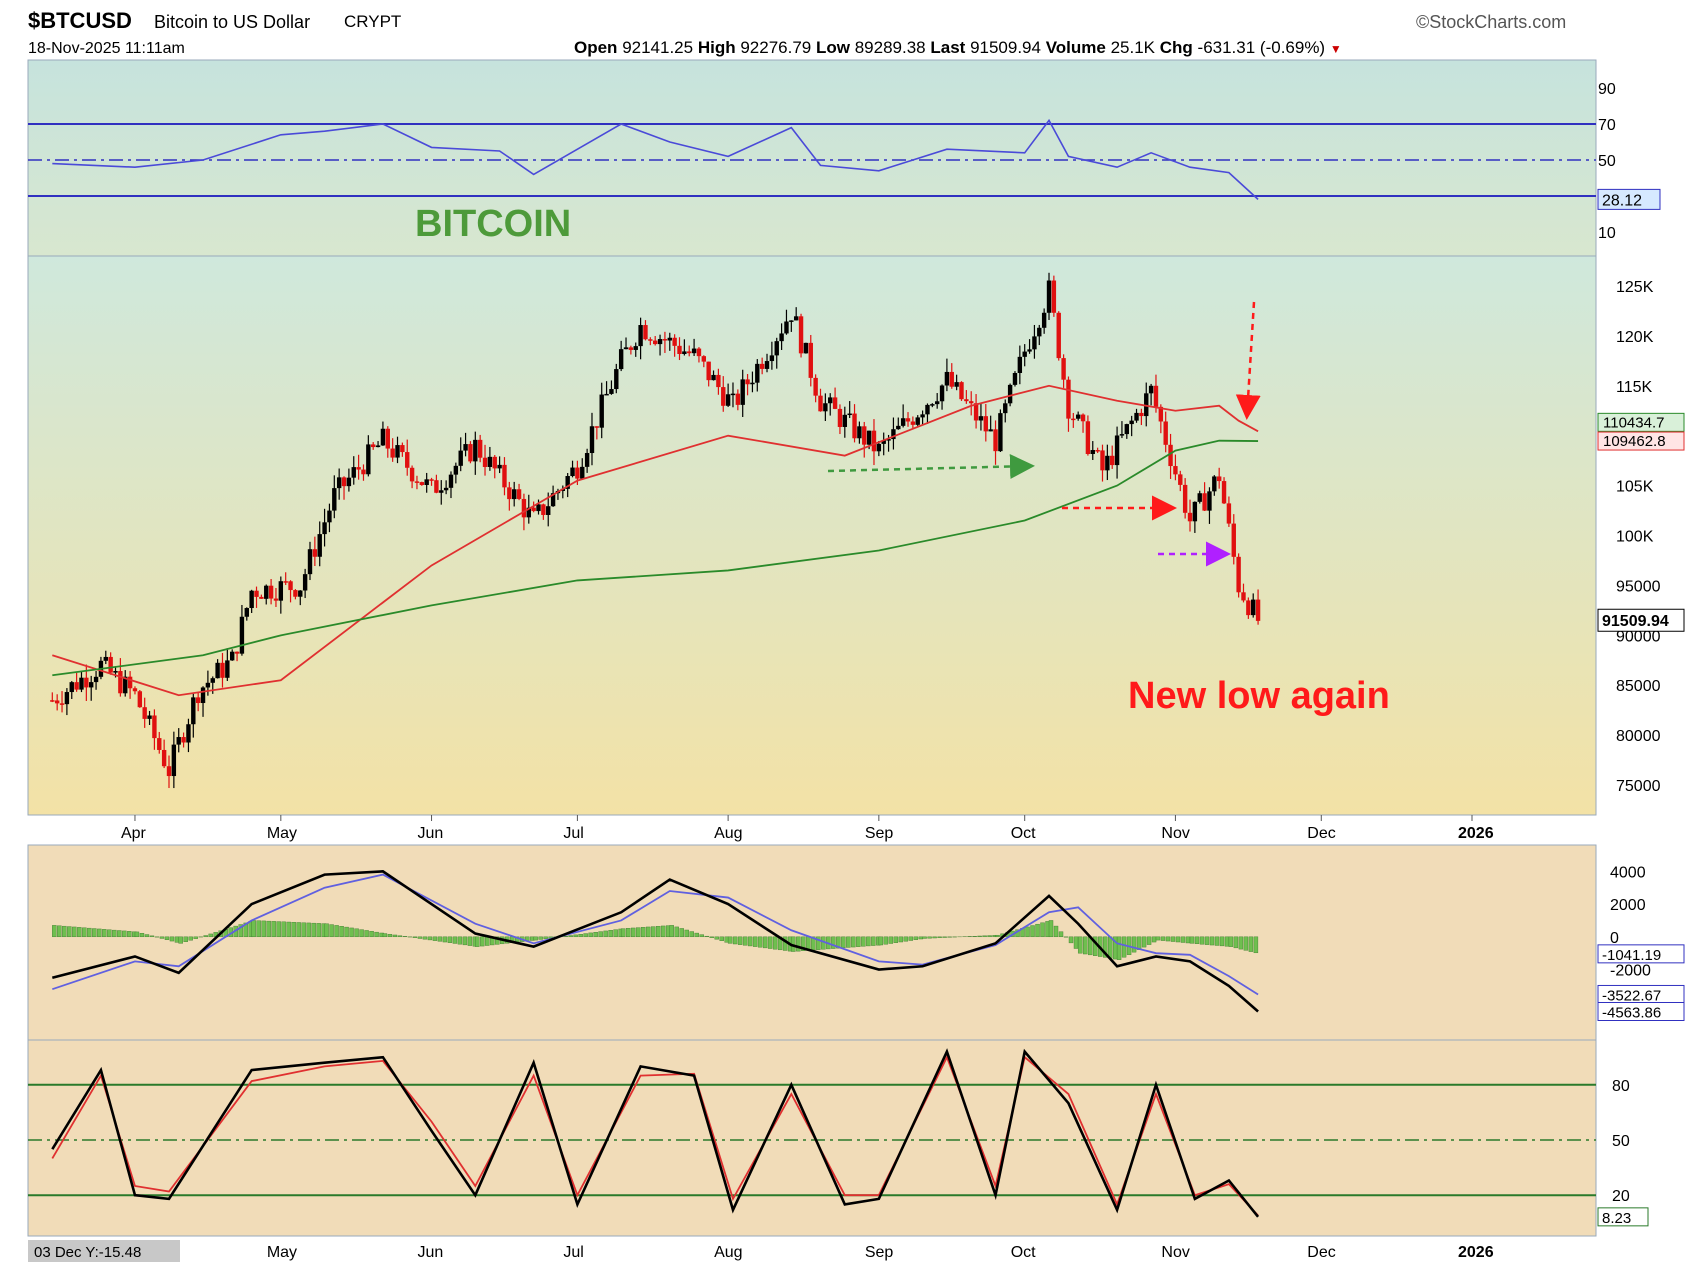  I want to click on macd-tick-label: 0, so click(1614, 938).